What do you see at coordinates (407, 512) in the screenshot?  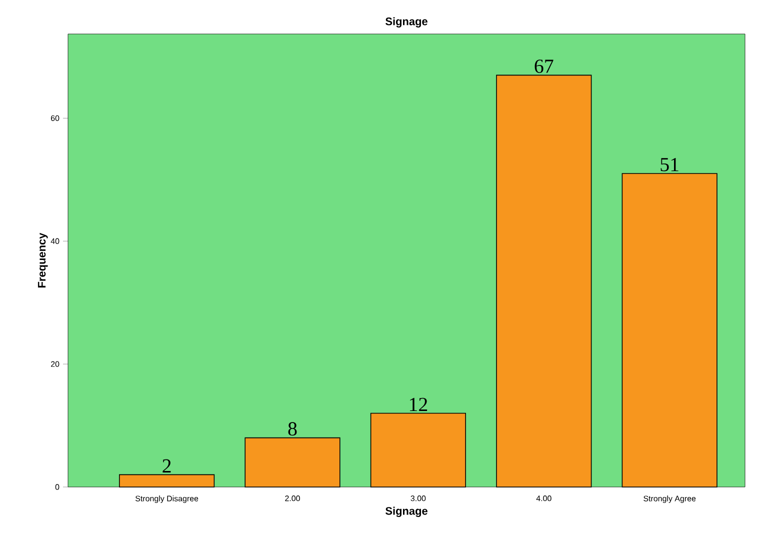 I see `x-axis-title: Signage` at bounding box center [407, 512].